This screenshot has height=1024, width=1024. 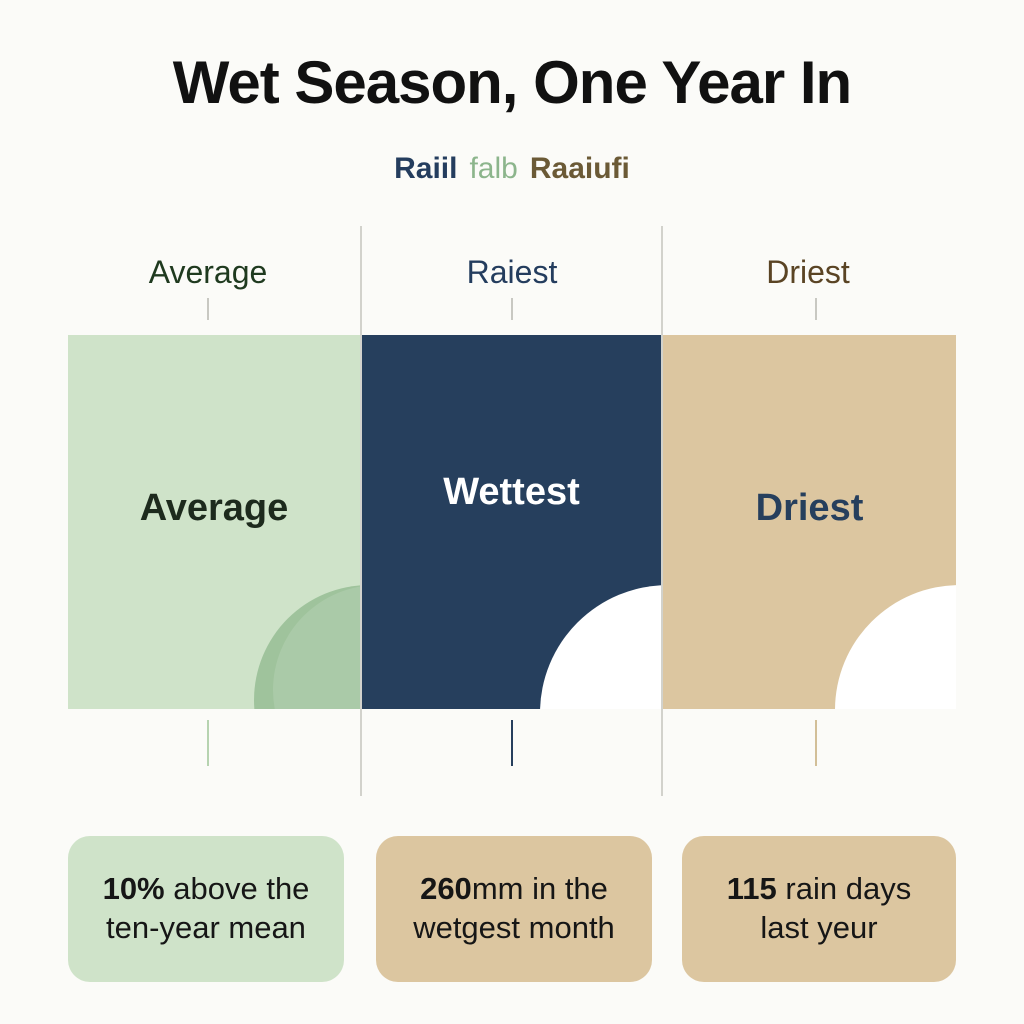 What do you see at coordinates (600, 647) in the screenshot?
I see `panel-wettest-corner-shape` at bounding box center [600, 647].